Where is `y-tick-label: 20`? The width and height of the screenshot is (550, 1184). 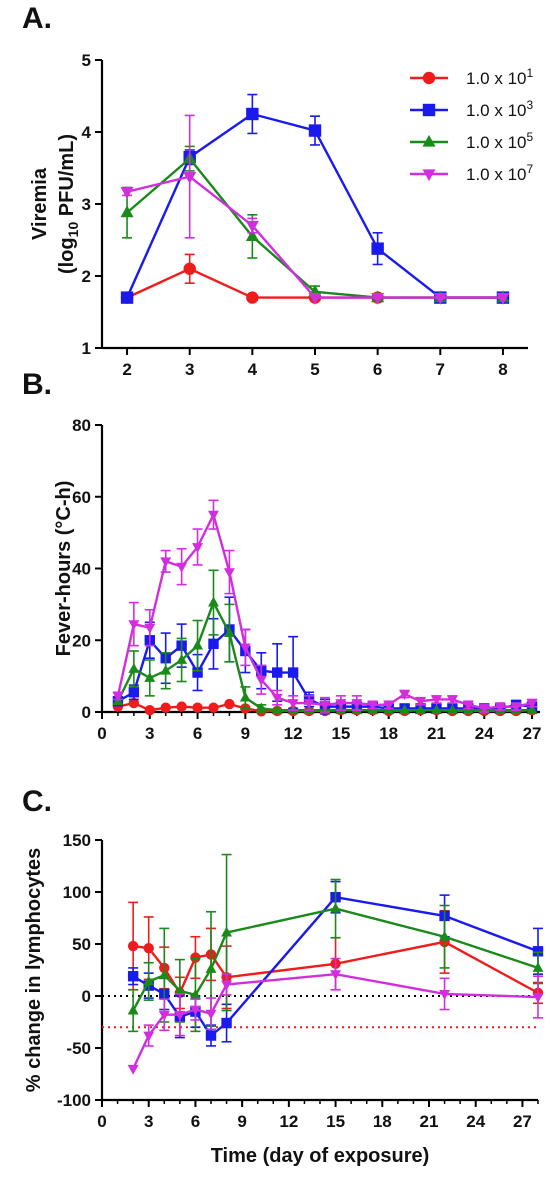
y-tick-label: 20 is located at coordinates (81, 640).